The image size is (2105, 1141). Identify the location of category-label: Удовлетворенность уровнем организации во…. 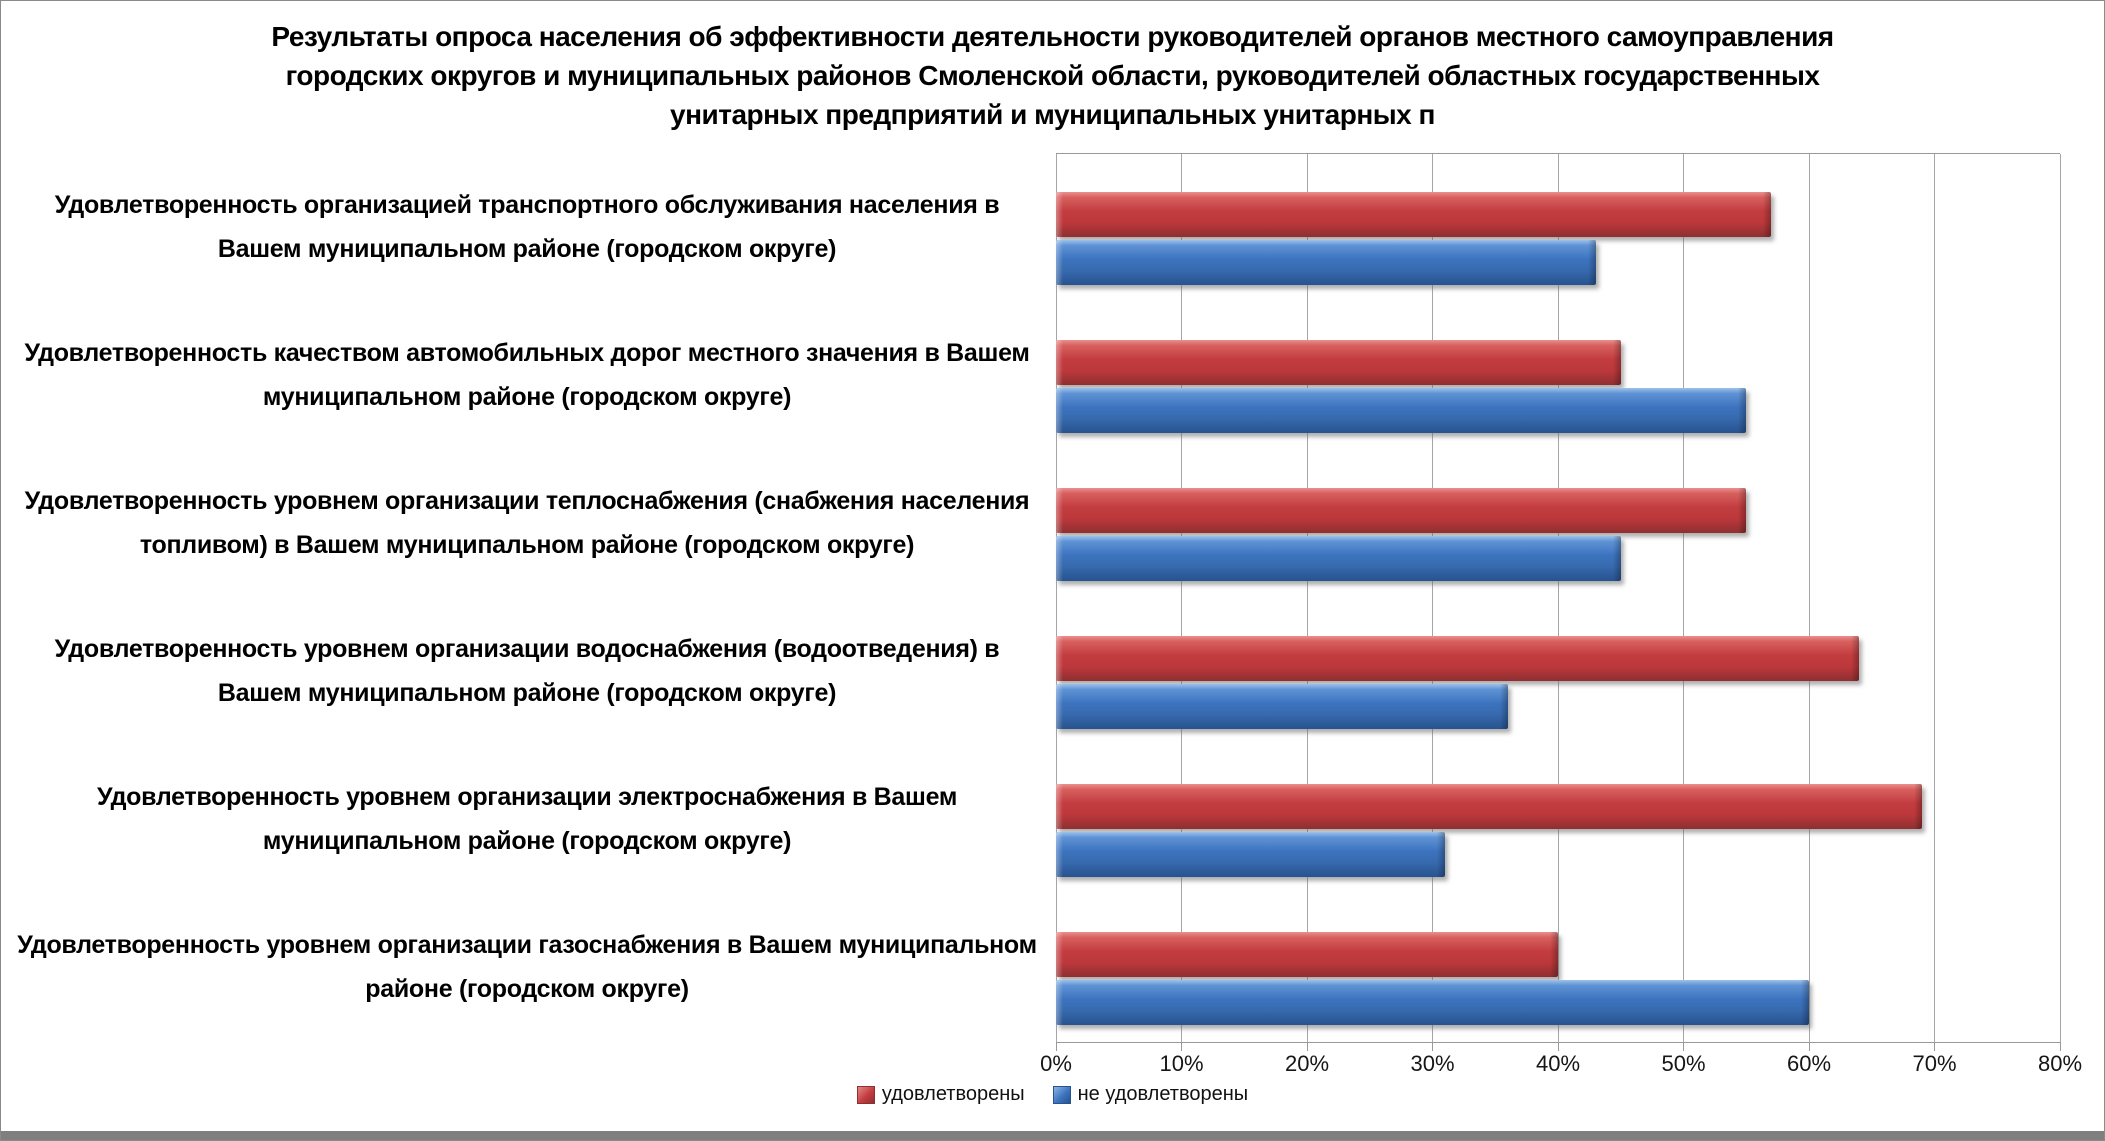
(527, 671).